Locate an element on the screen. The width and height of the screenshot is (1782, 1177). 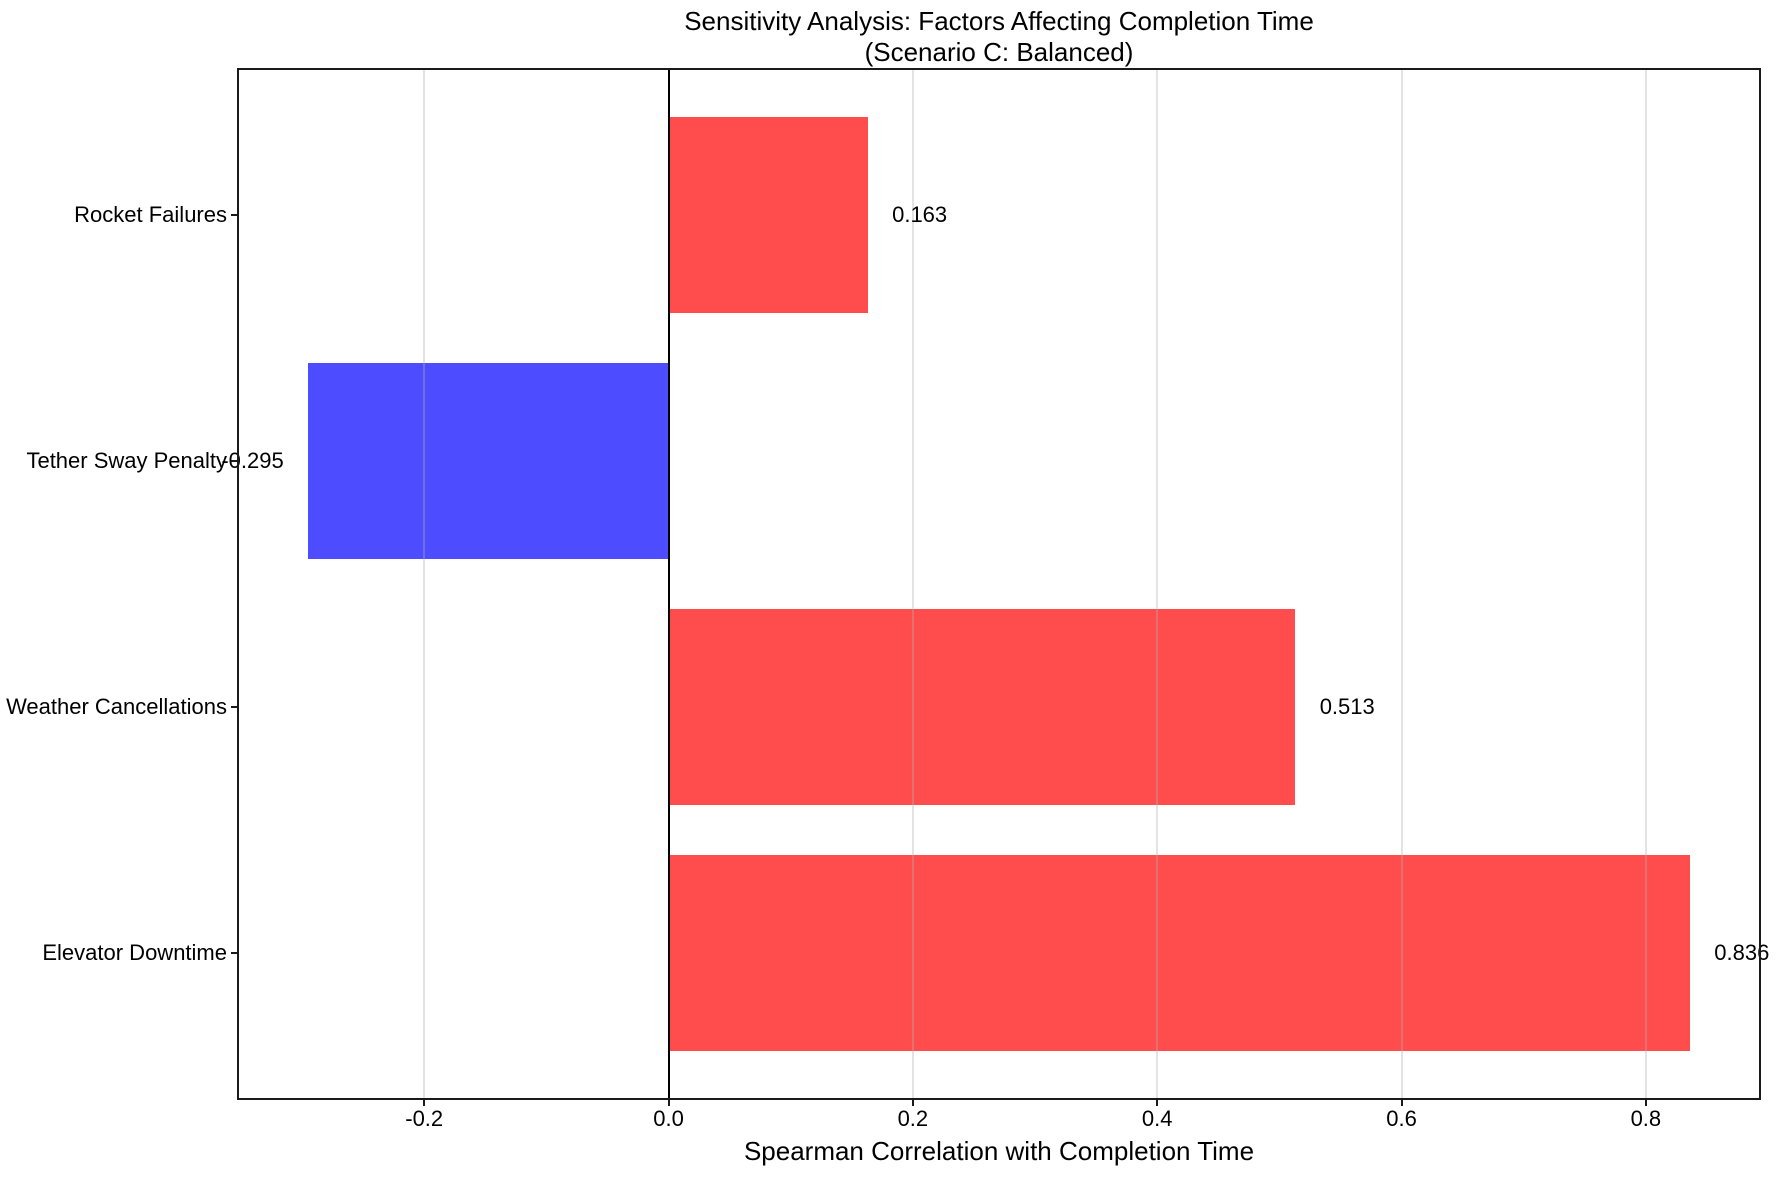
x-tick-label: 0.2 is located at coordinates (913, 1118).